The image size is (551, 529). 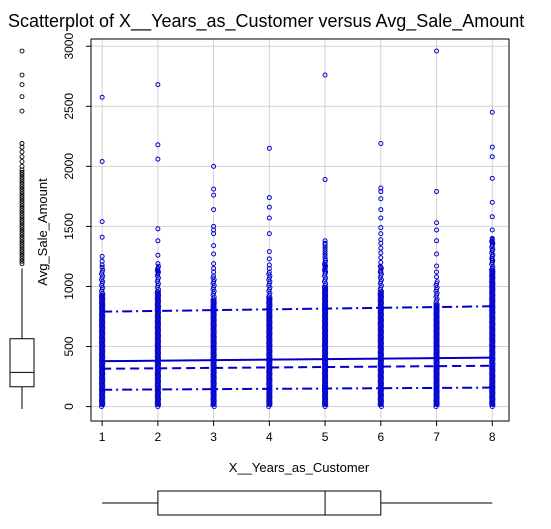 What do you see at coordinates (69, 346) in the screenshot?
I see `y-tick-label: 500` at bounding box center [69, 346].